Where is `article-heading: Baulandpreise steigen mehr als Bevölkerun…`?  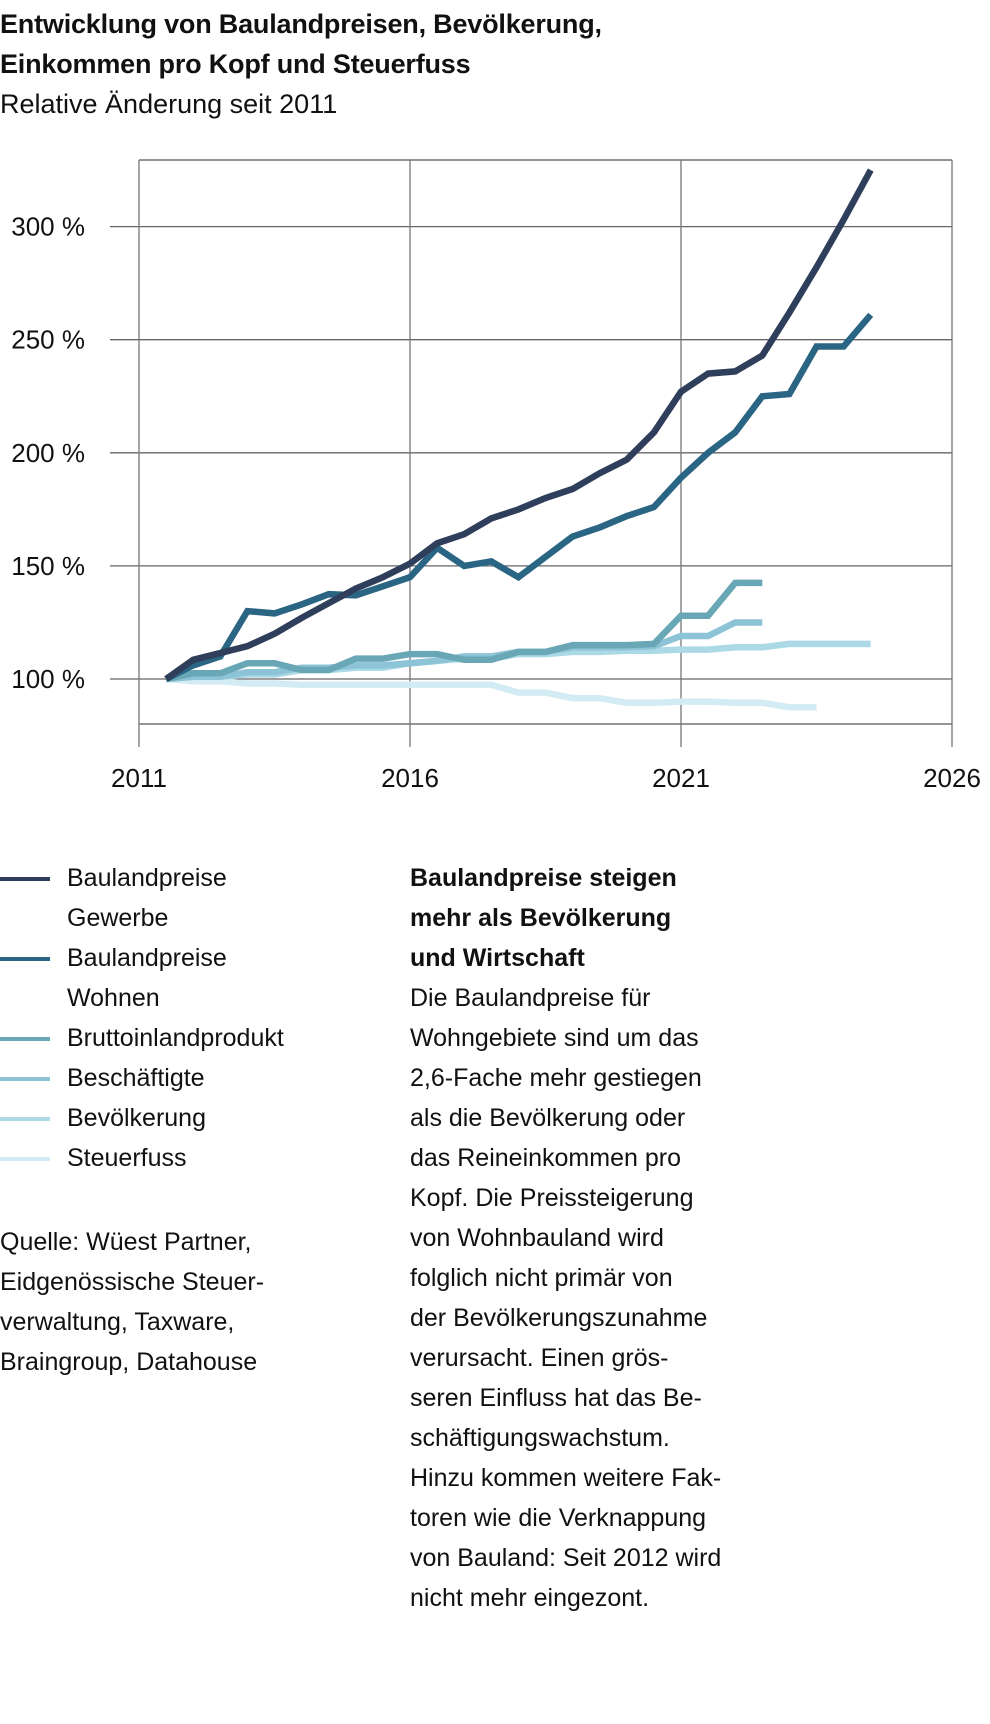
article-heading: Baulandpreise steigen mehr als Bevölkerun… is located at coordinates (610, 918).